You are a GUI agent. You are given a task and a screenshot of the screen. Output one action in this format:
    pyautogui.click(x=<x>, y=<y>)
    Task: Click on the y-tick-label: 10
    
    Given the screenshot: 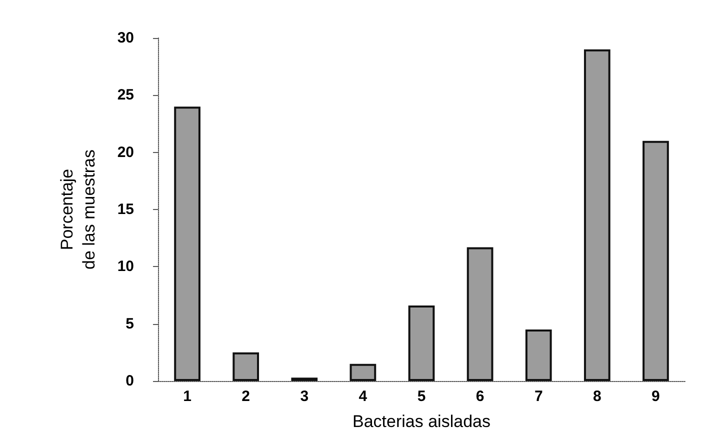 What is the action you would take?
    pyautogui.click(x=125, y=267)
    